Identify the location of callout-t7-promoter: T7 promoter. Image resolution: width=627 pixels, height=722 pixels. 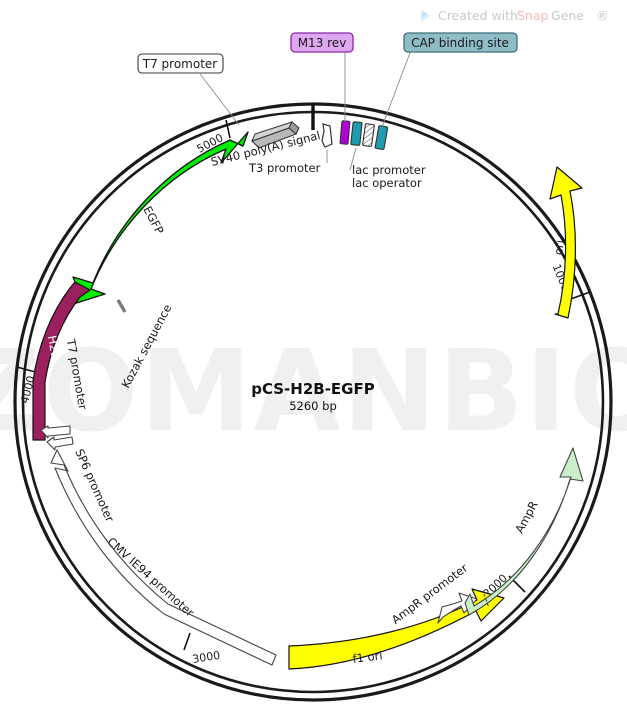
(180, 63).